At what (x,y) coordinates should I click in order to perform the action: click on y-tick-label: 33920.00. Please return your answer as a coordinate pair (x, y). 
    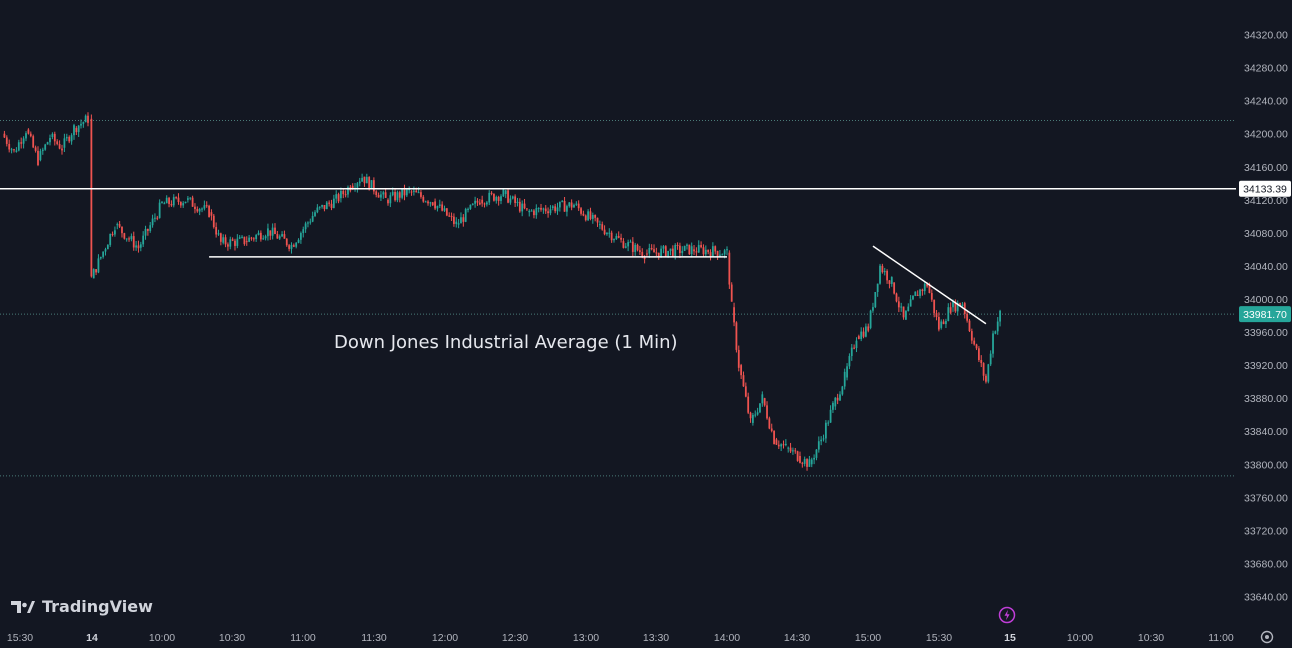
    Looking at the image, I should click on (1266, 366).